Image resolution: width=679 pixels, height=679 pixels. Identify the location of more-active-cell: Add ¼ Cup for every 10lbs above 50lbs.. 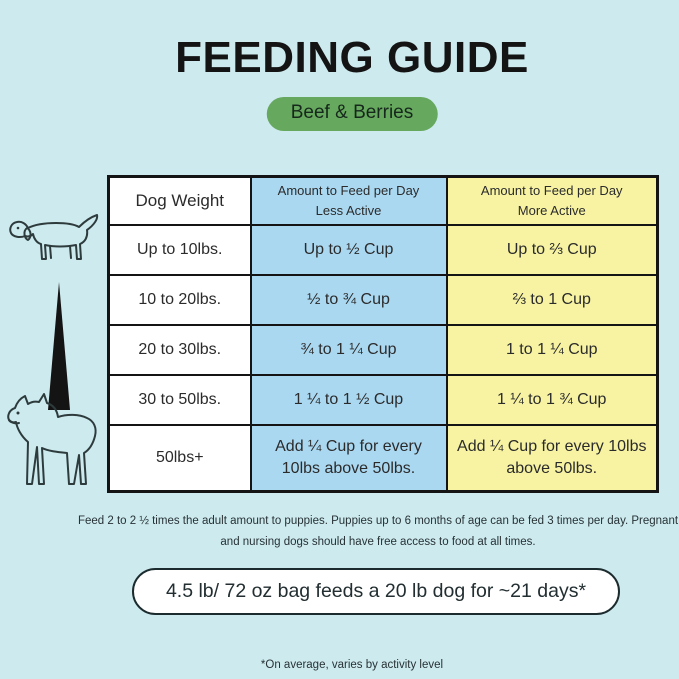
(552, 458).